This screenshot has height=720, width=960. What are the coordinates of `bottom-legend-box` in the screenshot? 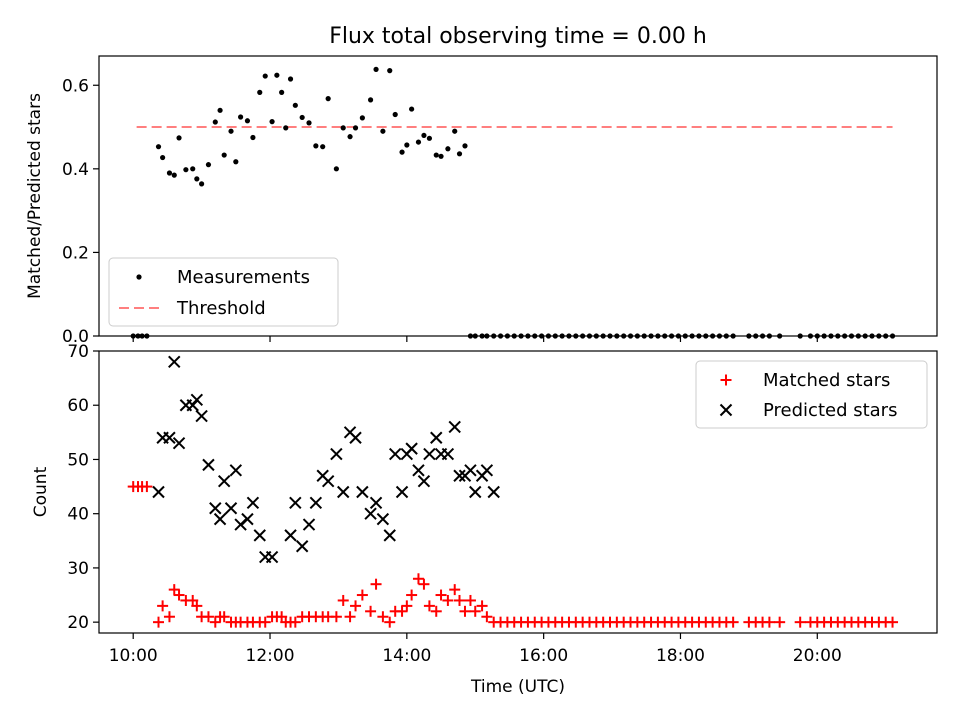 It's located at (811, 394).